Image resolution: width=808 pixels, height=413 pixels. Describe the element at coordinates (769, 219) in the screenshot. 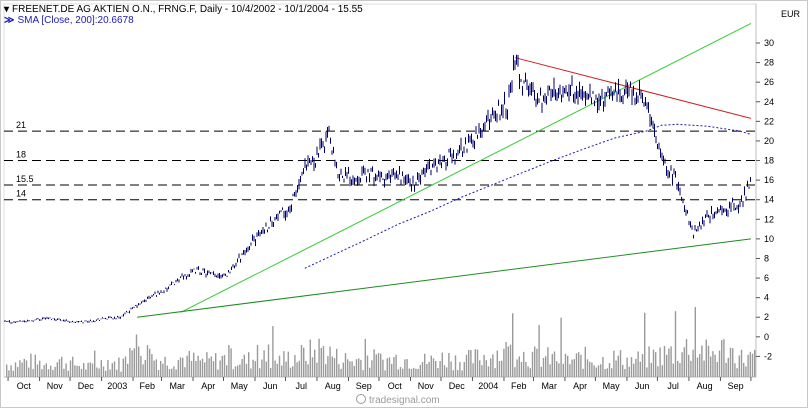

I see `y-tick-label: 12` at that location.